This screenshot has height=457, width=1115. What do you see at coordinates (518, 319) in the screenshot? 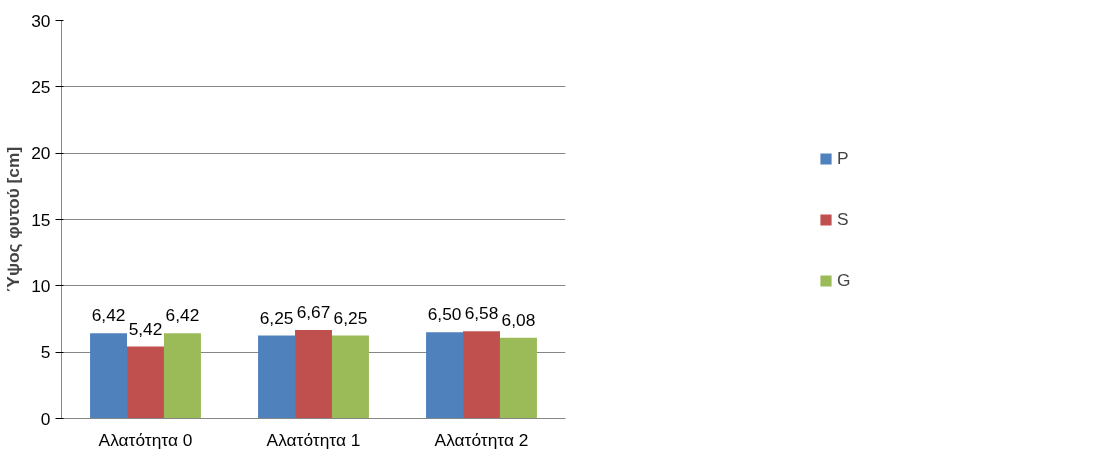
I see `data-label: 6,08` at bounding box center [518, 319].